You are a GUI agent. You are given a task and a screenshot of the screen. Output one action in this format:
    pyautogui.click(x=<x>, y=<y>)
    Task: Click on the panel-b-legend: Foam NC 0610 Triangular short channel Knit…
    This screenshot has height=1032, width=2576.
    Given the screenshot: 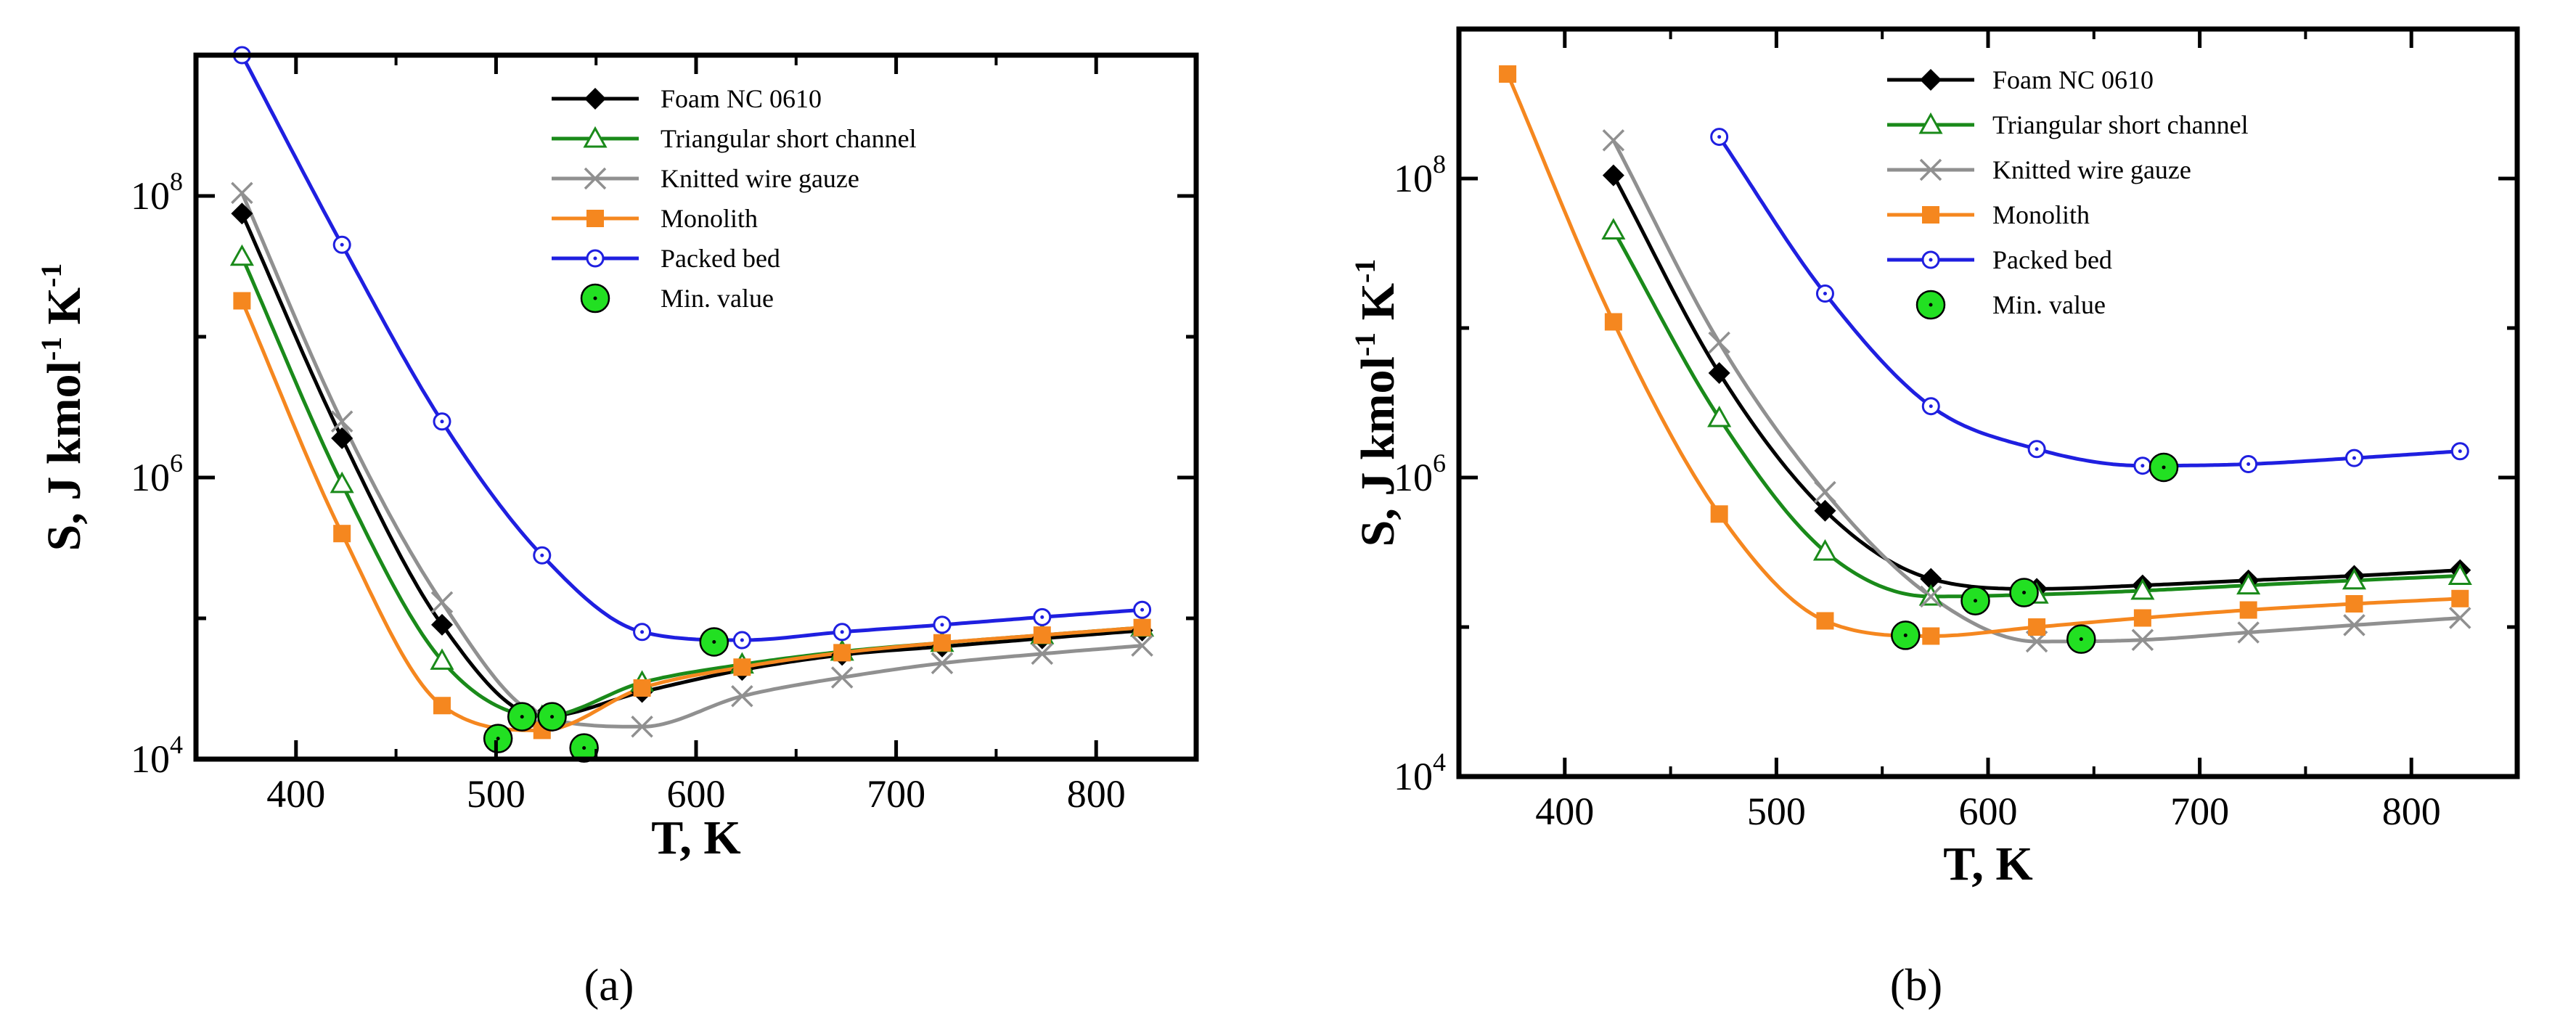 What is the action you would take?
    pyautogui.click(x=2068, y=193)
    